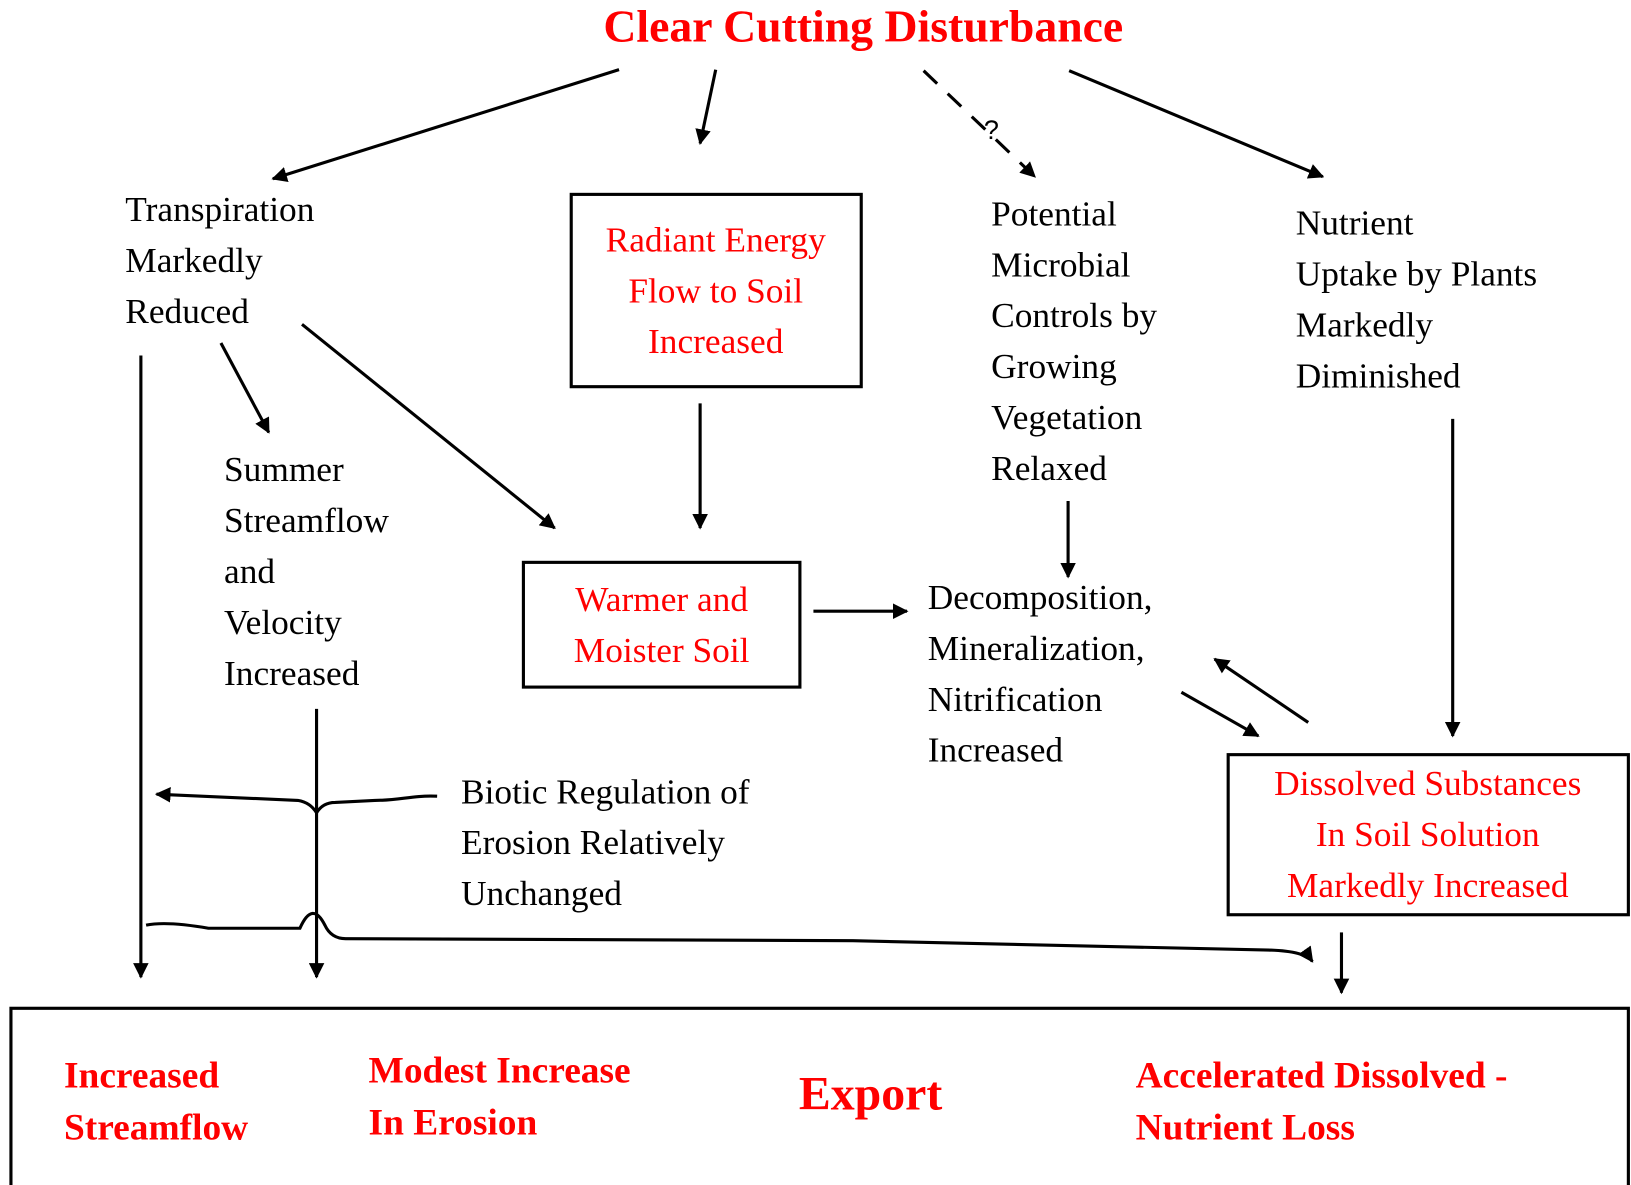 The width and height of the screenshot is (1631, 1185). What do you see at coordinates (249, 571) in the screenshot?
I see `node-text: and` at bounding box center [249, 571].